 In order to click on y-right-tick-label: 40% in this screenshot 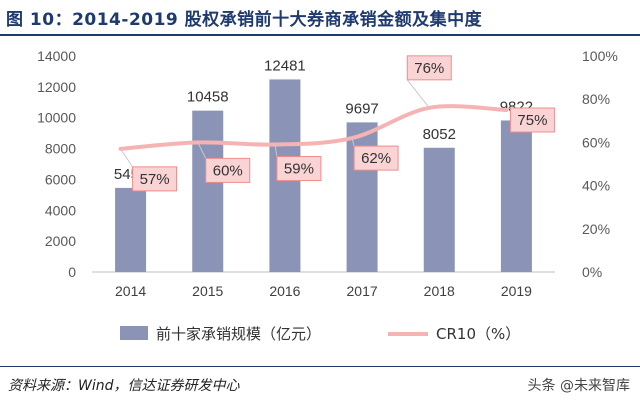, I will do `click(596, 186)`.